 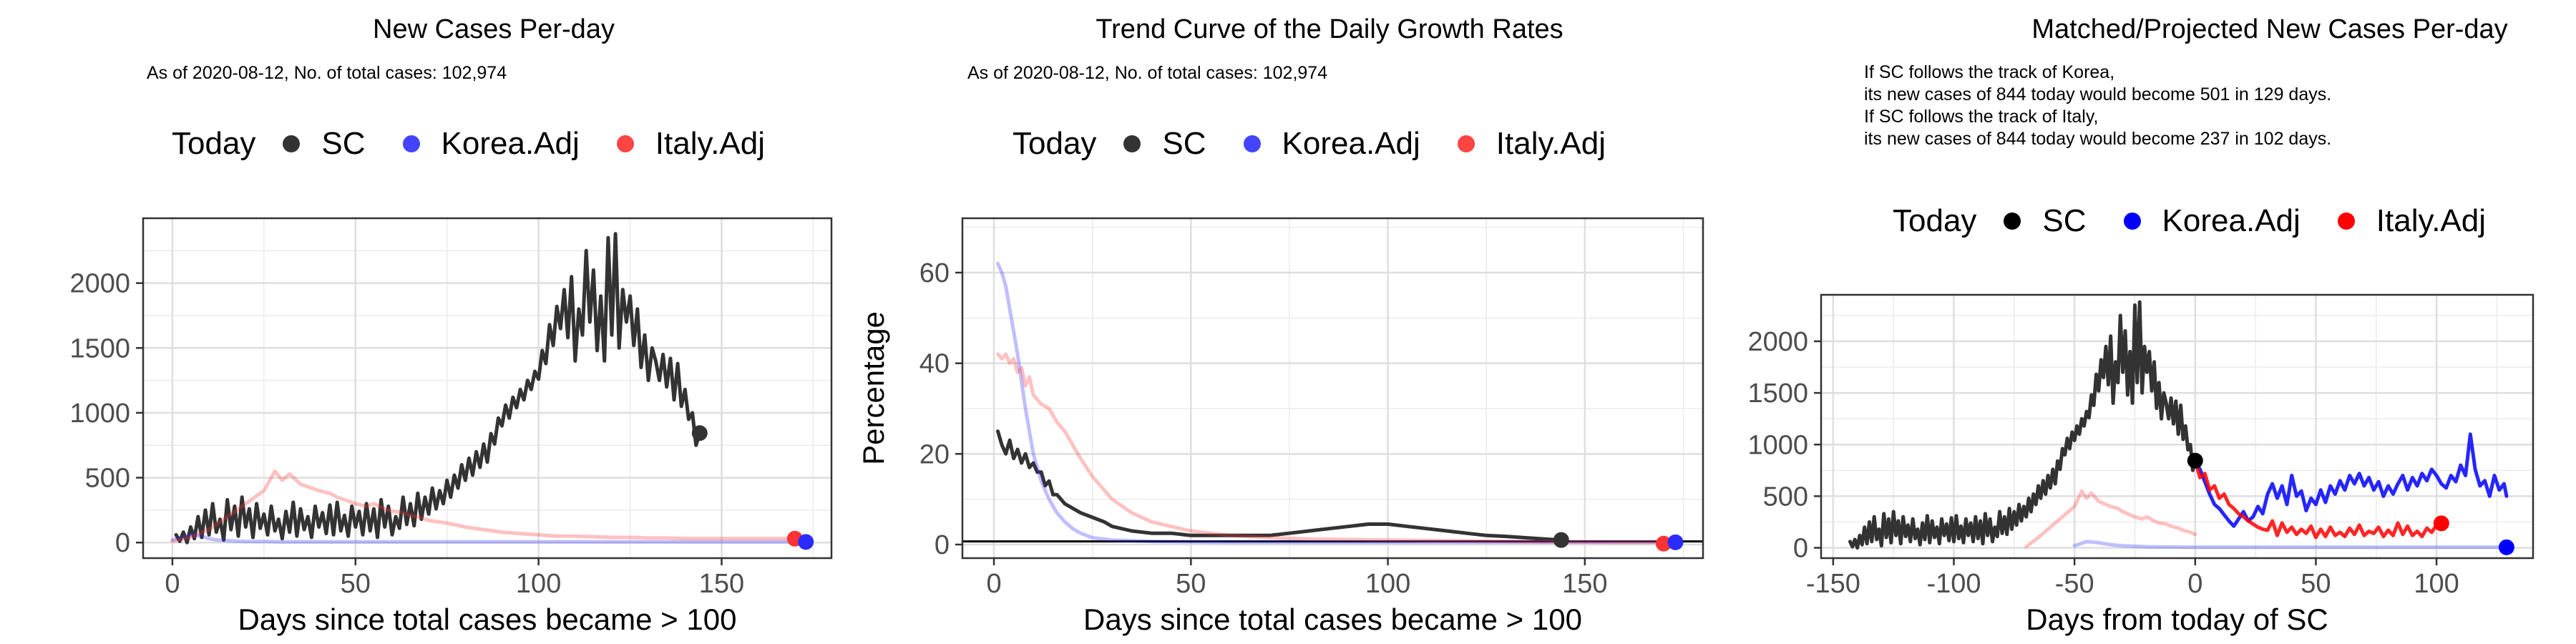 What do you see at coordinates (2177, 619) in the screenshot?
I see `x-axis-label: Days from today of SC` at bounding box center [2177, 619].